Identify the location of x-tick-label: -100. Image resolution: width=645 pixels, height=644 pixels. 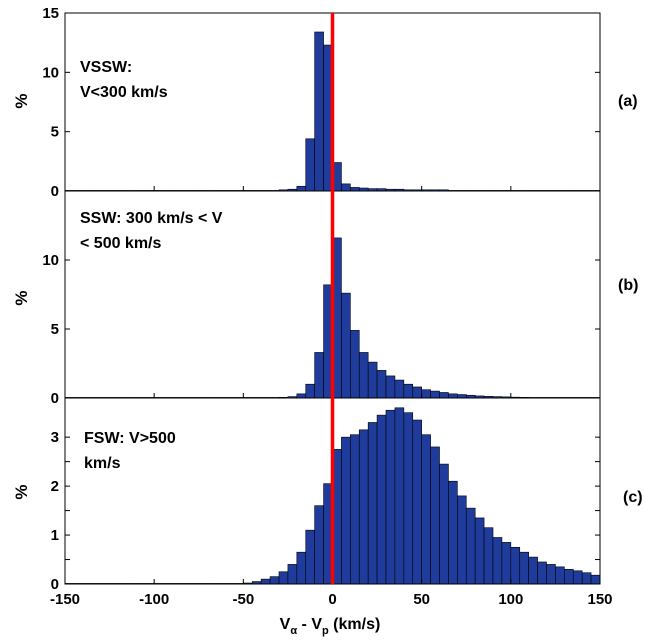
(154, 599).